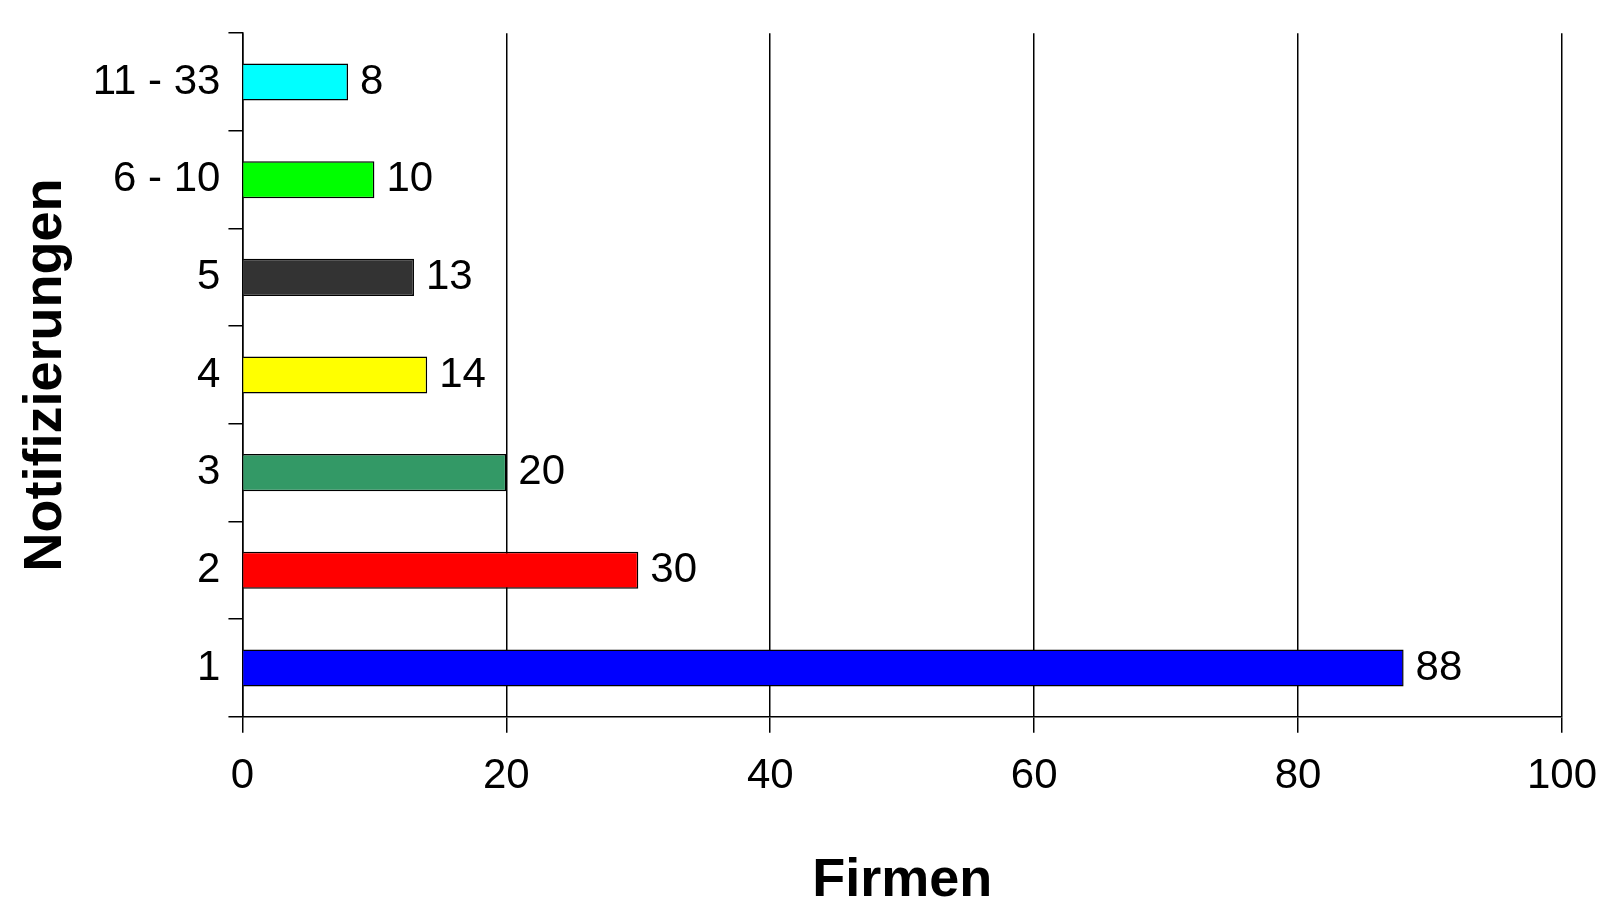 This screenshot has width=1615, height=918. I want to click on y-tick-label: 5, so click(209, 274).